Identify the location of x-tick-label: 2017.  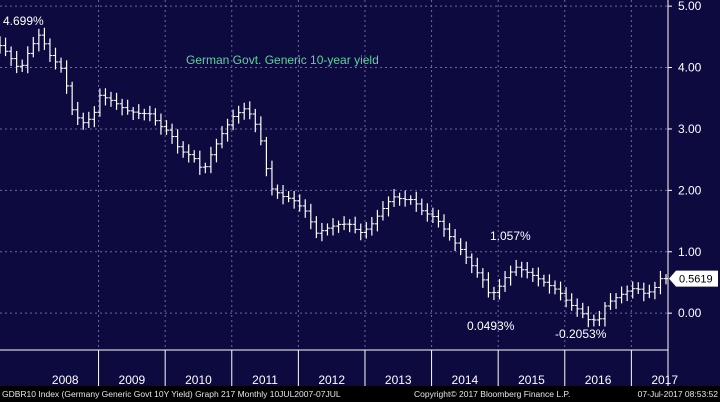
(664, 379).